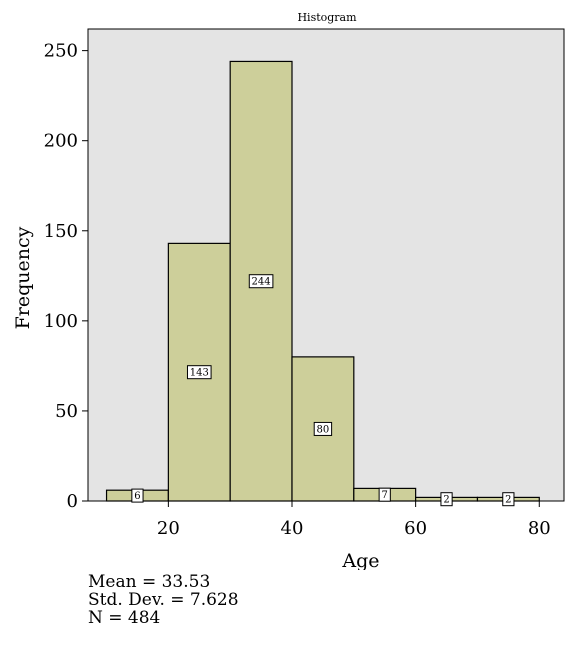 This screenshot has height=648, width=579. I want to click on y-tick-label-4: 200, so click(61, 141).